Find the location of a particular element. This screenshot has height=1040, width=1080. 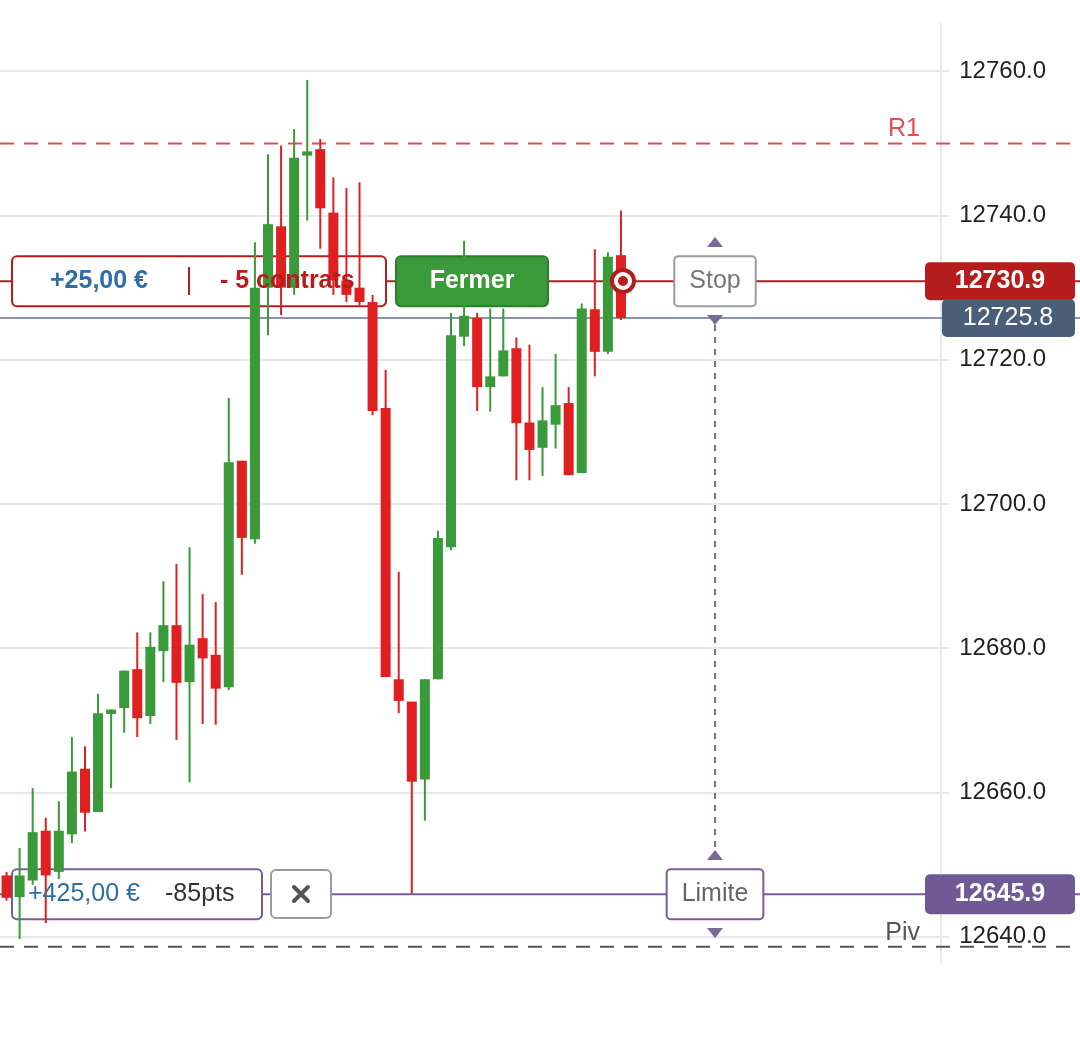

ref-line-label: R1 is located at coordinates (904, 127).